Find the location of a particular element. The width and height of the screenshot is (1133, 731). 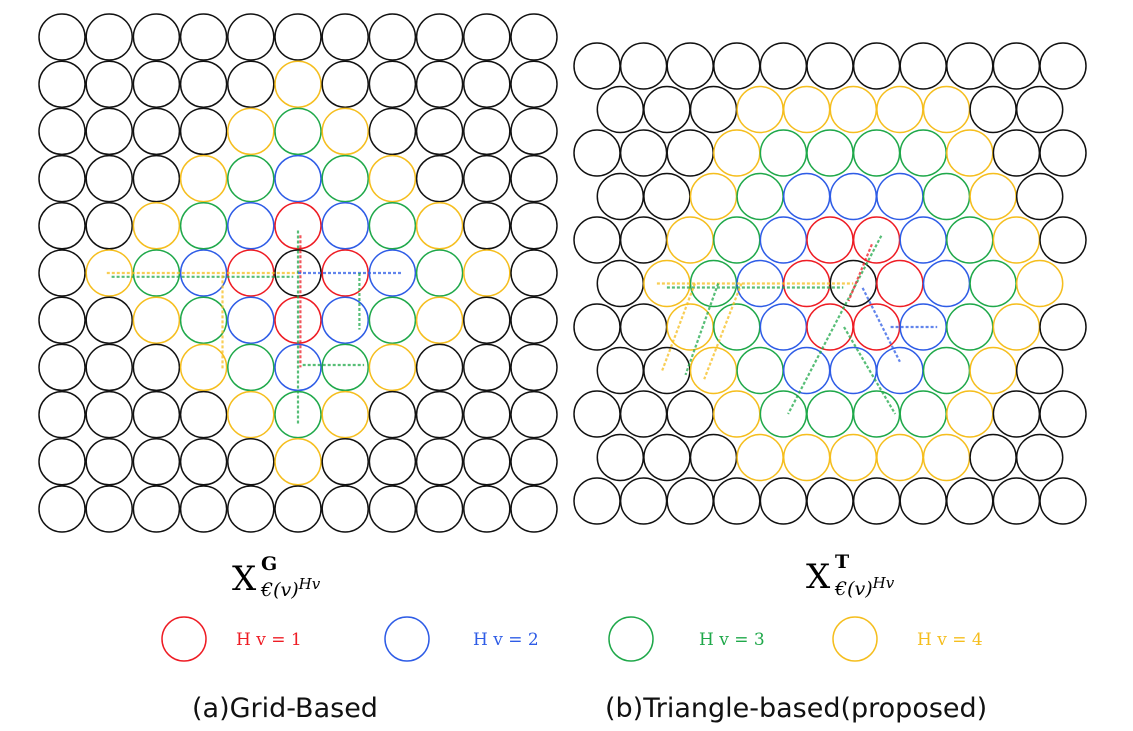

formula-grid-sup: G is located at coordinates (269, 564).